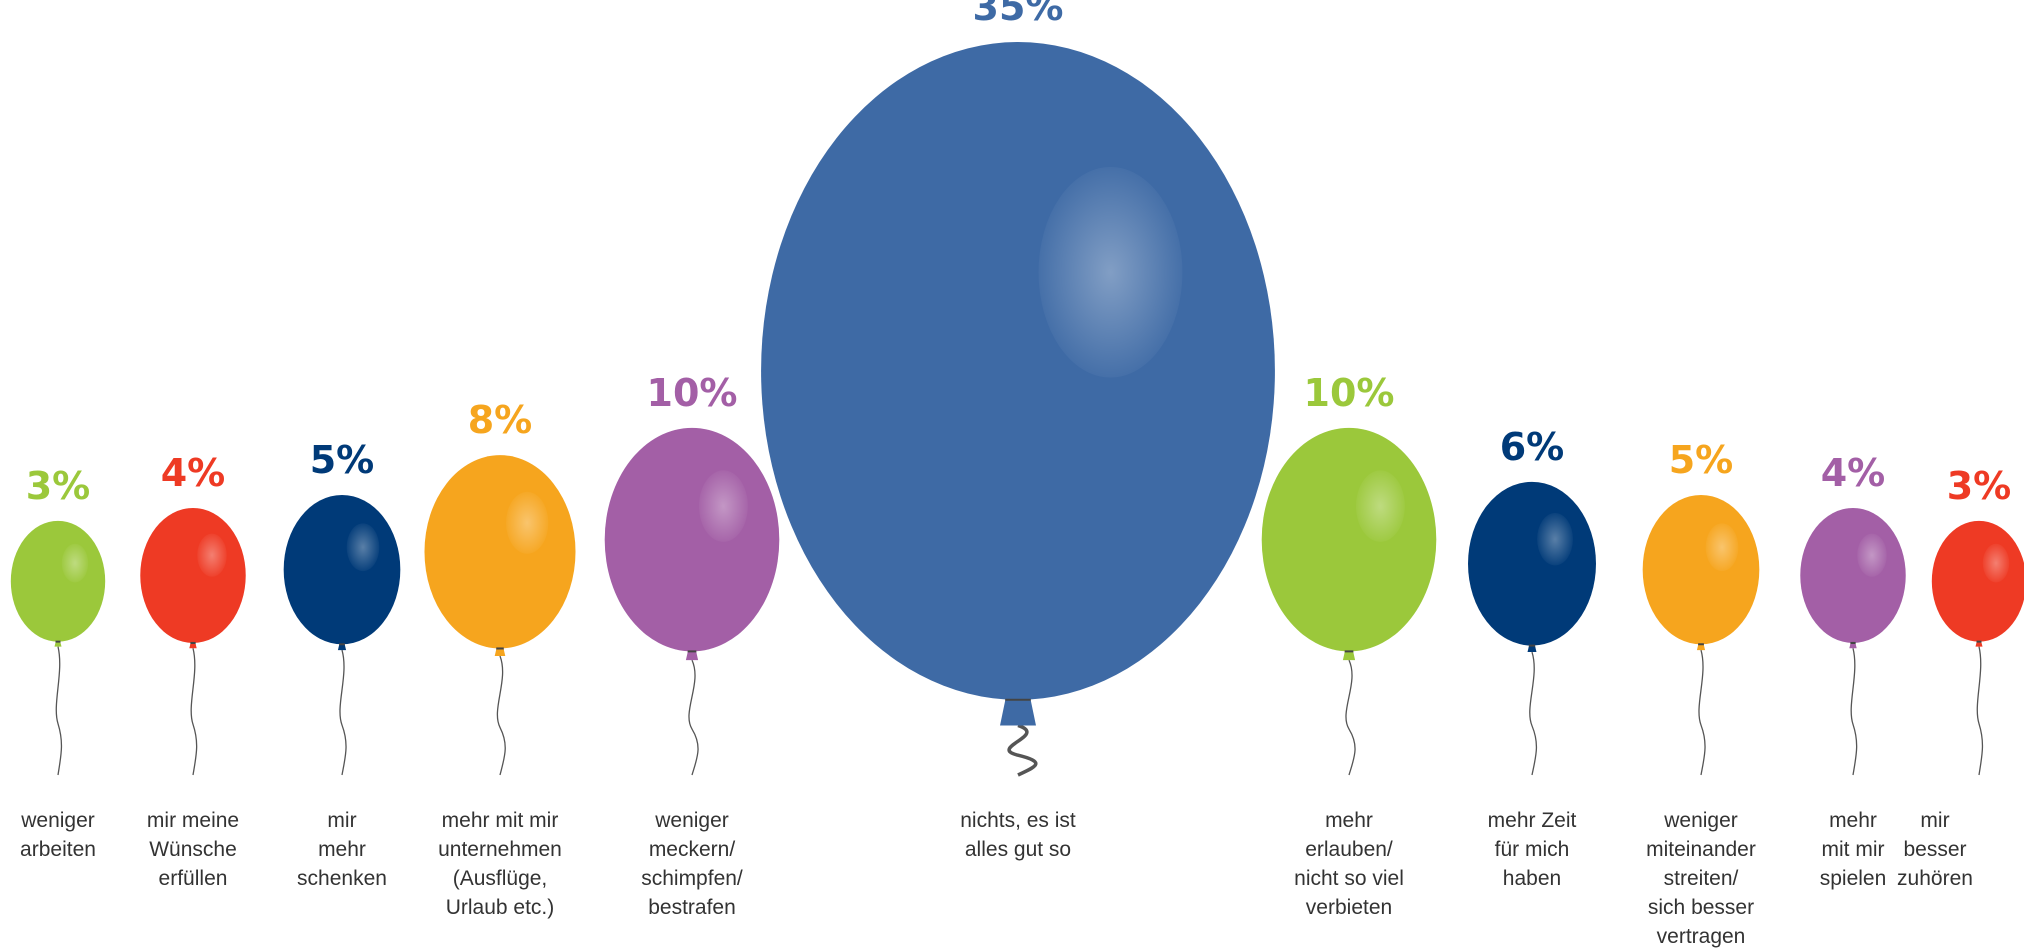 The width and height of the screenshot is (2024, 951). I want to click on category-label: weniger arbeiten, so click(58, 835).